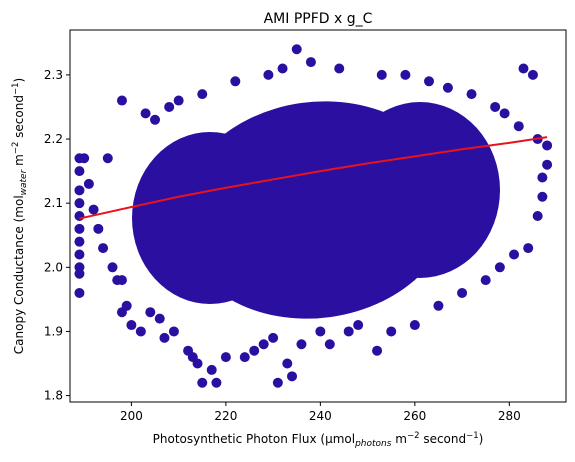  Describe the element at coordinates (57, 235) in the screenshot. I see `y-axis: 1.8 1.9 2.0 2.1 2.2 2.3` at that location.